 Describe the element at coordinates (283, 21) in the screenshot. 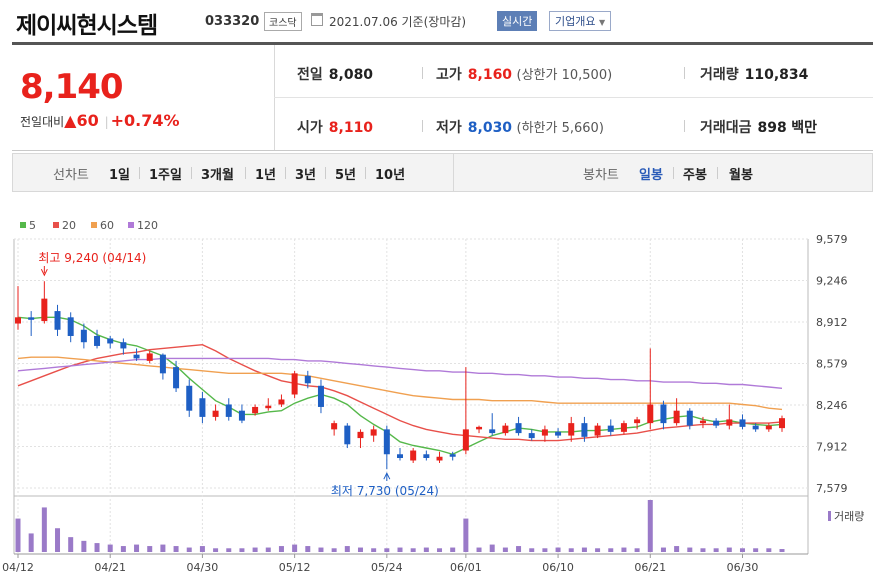

I see `market-badge: 코스닥` at that location.